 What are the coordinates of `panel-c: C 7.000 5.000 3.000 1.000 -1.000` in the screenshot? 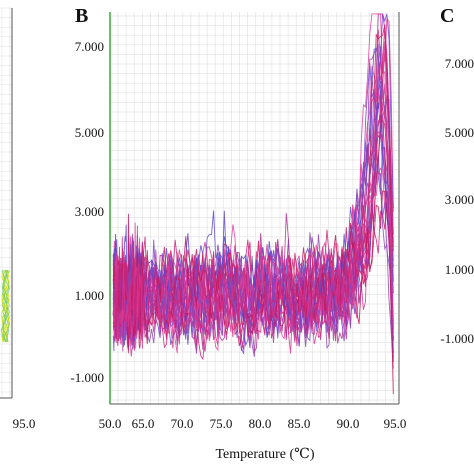 It's located at (457, 175).